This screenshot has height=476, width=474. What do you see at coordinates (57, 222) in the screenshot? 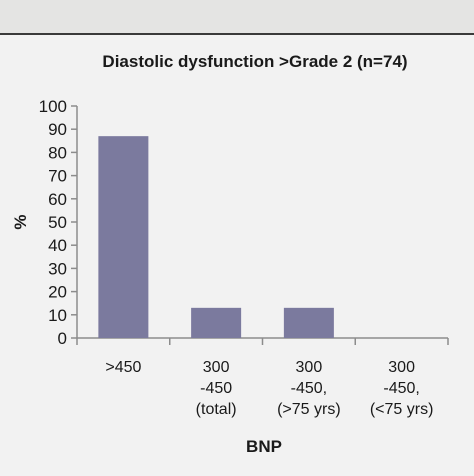
I see `y-tick-label: 50` at bounding box center [57, 222].